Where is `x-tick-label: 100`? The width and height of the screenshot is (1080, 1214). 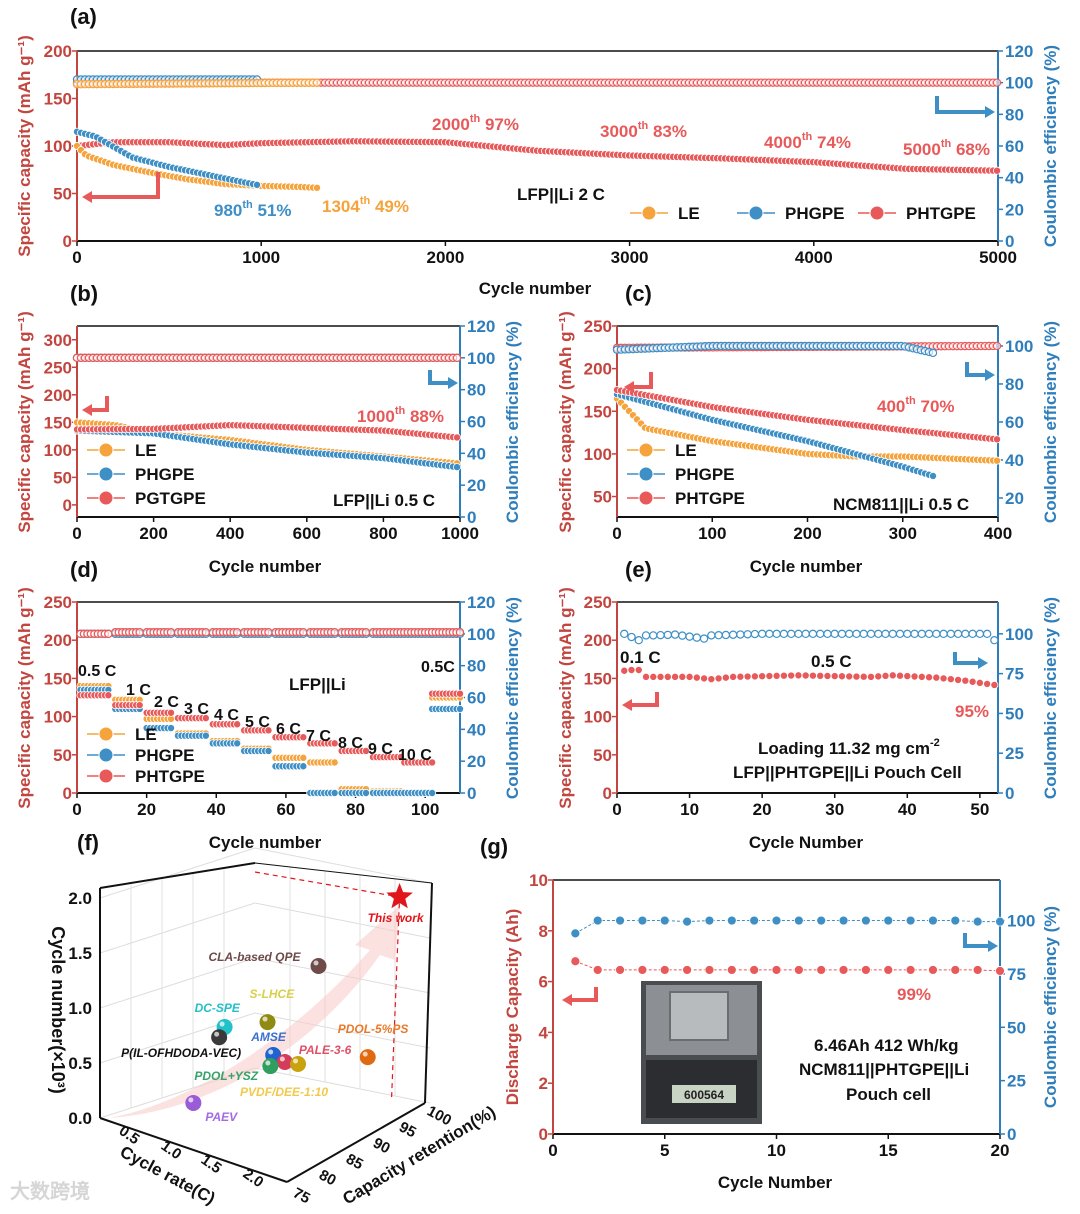
x-tick-label: 100 is located at coordinates (712, 533).